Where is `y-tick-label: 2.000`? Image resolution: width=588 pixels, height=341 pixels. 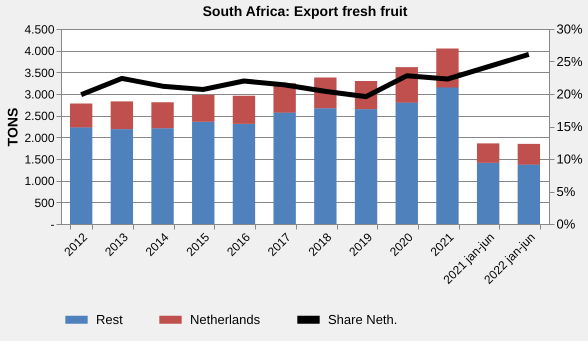 y-tick-label: 2.000 is located at coordinates (39, 137).